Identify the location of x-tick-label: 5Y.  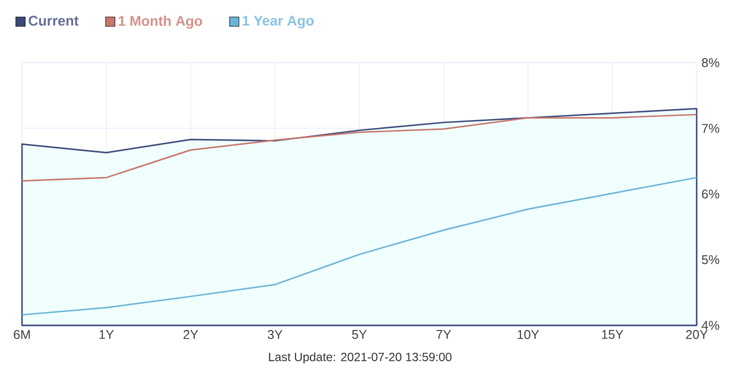
(359, 334).